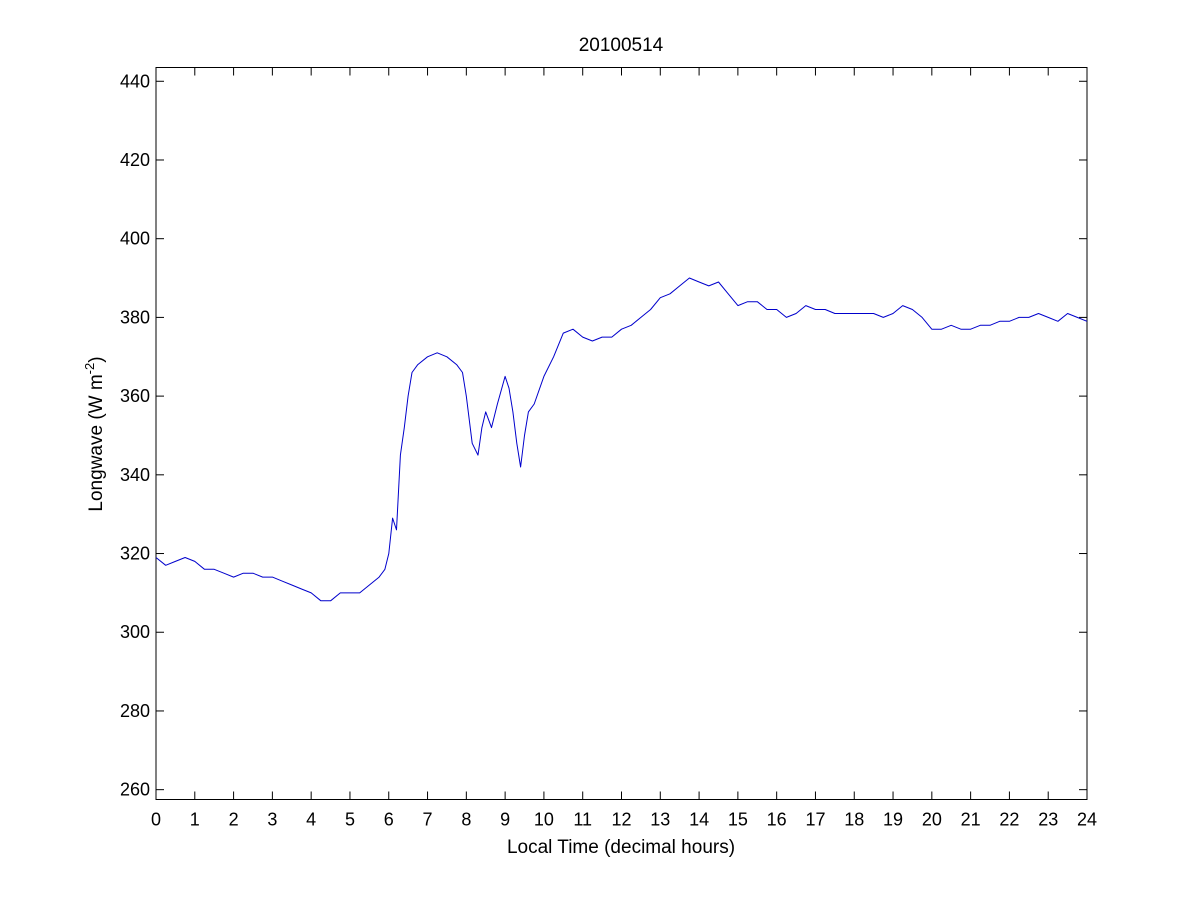 The height and width of the screenshot is (905, 1201). Describe the element at coordinates (135, 396) in the screenshot. I see `y-tick-label: 360` at that location.